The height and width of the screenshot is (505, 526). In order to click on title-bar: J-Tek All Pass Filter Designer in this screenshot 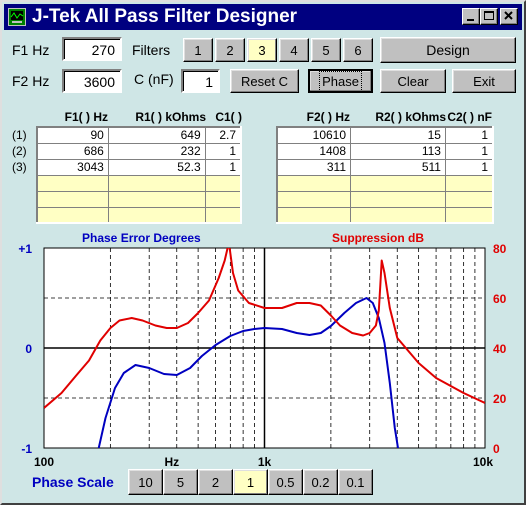, I will do `click(263, 17)`.